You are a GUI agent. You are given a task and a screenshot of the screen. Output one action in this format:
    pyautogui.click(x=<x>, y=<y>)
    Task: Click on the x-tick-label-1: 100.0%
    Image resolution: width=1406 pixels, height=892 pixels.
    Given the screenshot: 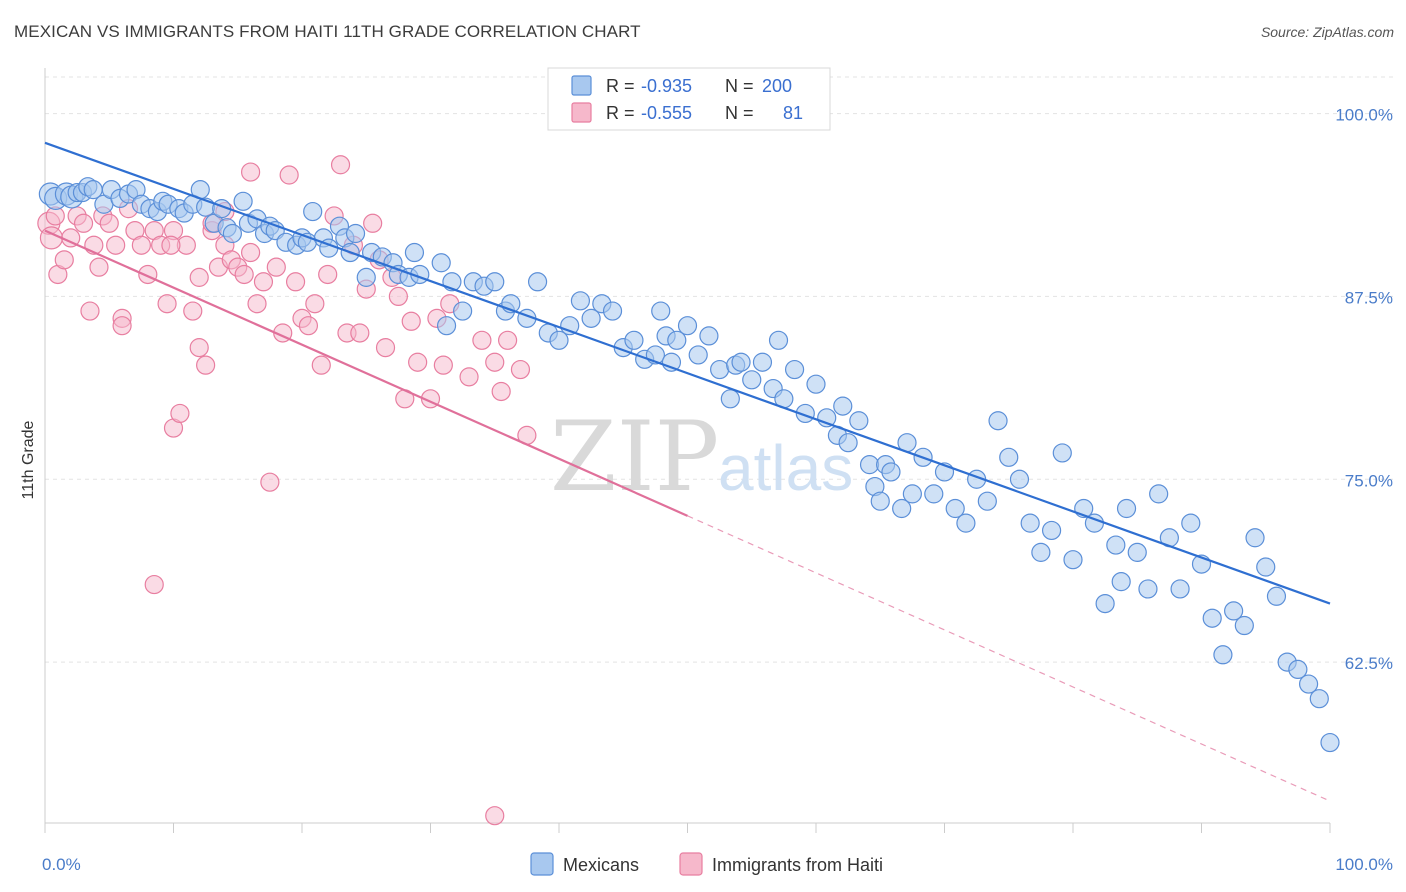 What is the action you would take?
    pyautogui.click(x=1364, y=864)
    